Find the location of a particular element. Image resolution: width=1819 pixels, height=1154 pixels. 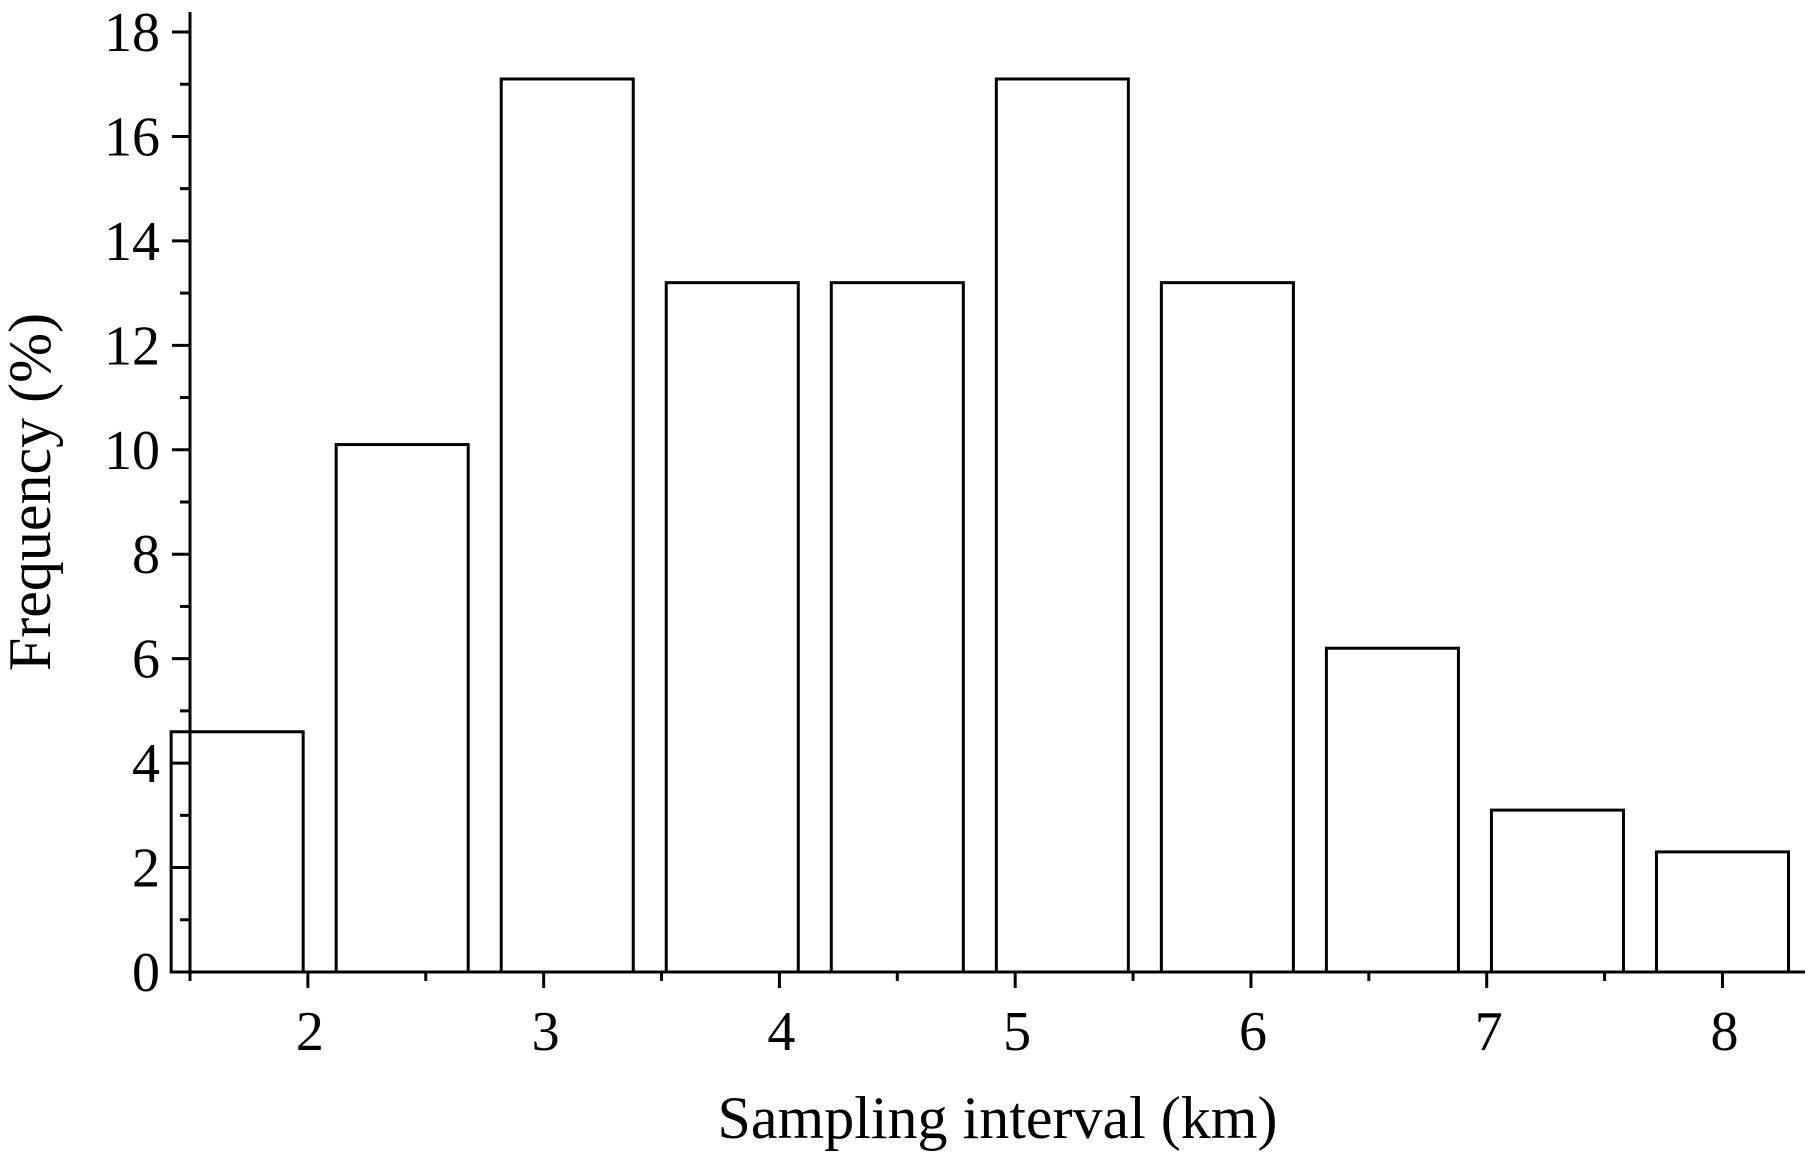

y-tick-label: 14 is located at coordinates (132, 242).